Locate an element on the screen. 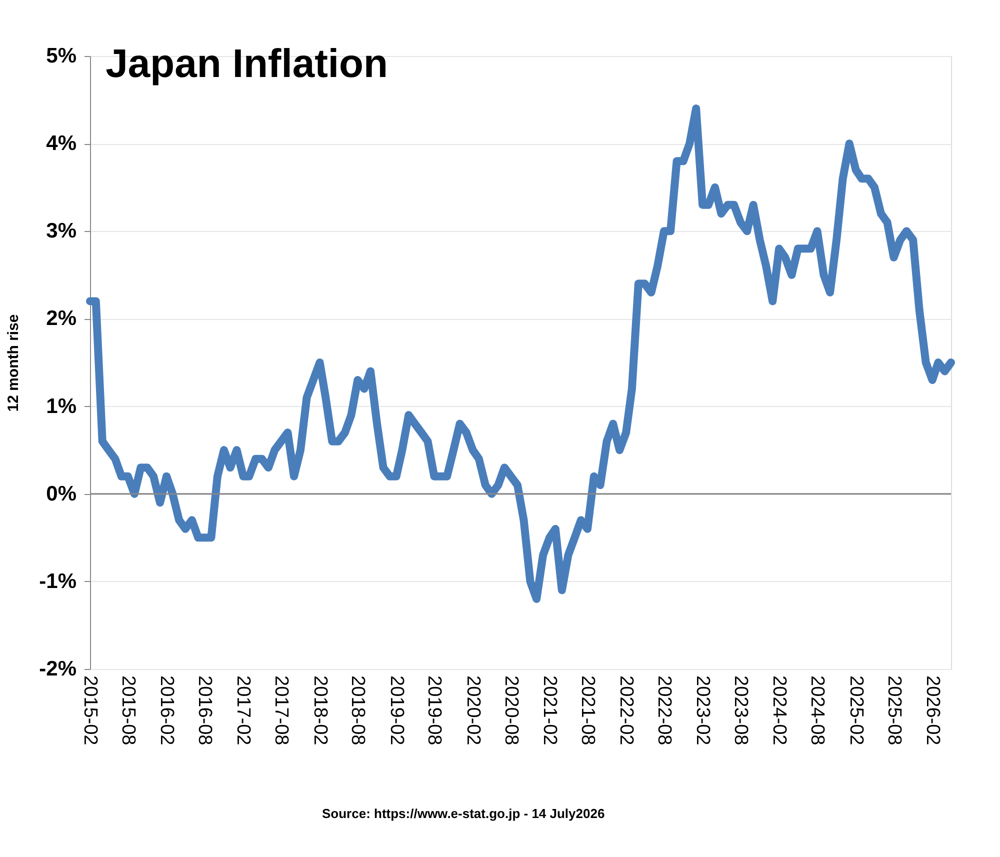 Image resolution: width=1000 pixels, height=857 pixels. source-note: Source: https://www.e-stat.go.jp - 14 July2026 is located at coordinates (463, 813).